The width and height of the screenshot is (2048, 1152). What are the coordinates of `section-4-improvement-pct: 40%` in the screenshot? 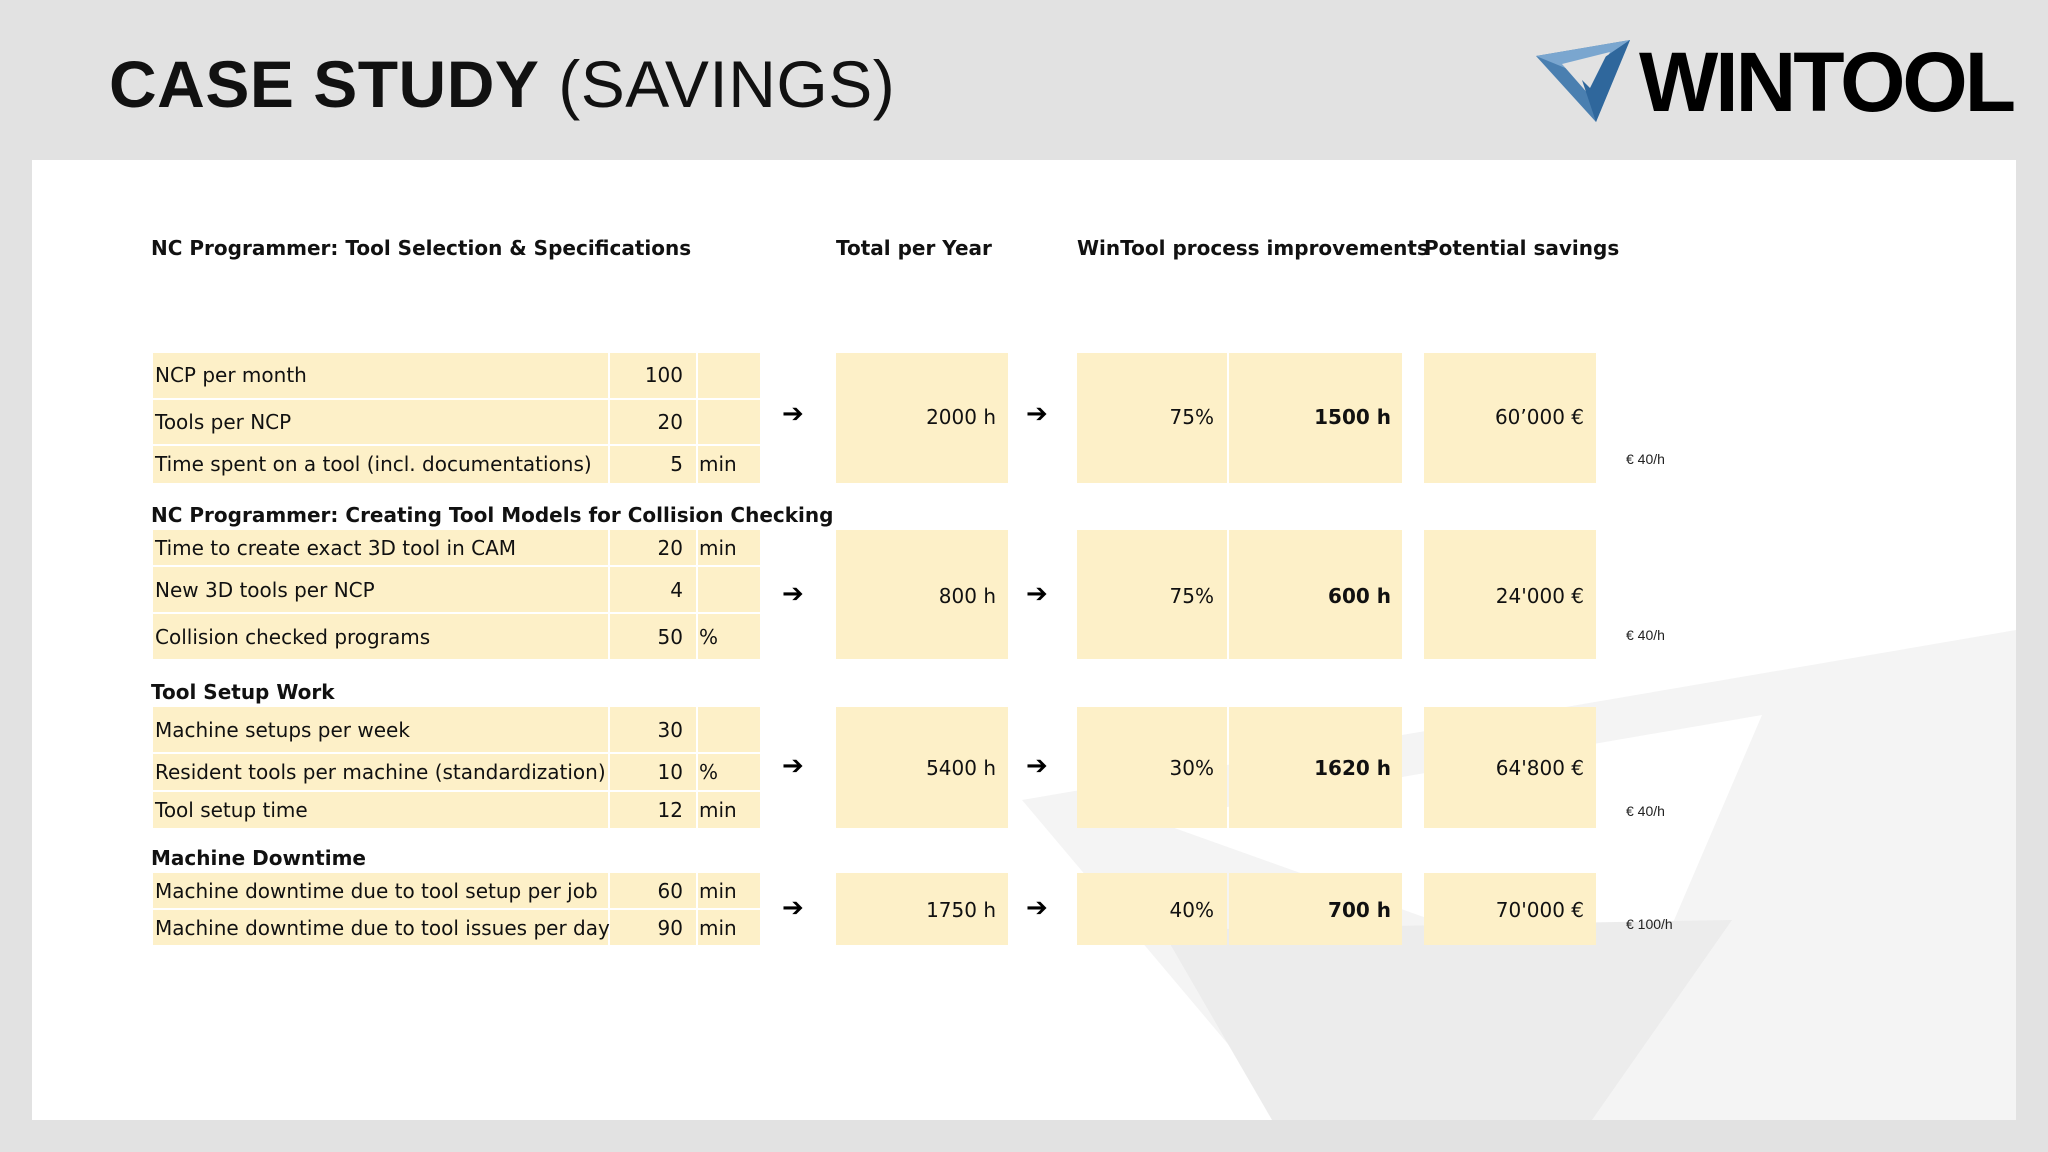 It's located at (1191, 910).